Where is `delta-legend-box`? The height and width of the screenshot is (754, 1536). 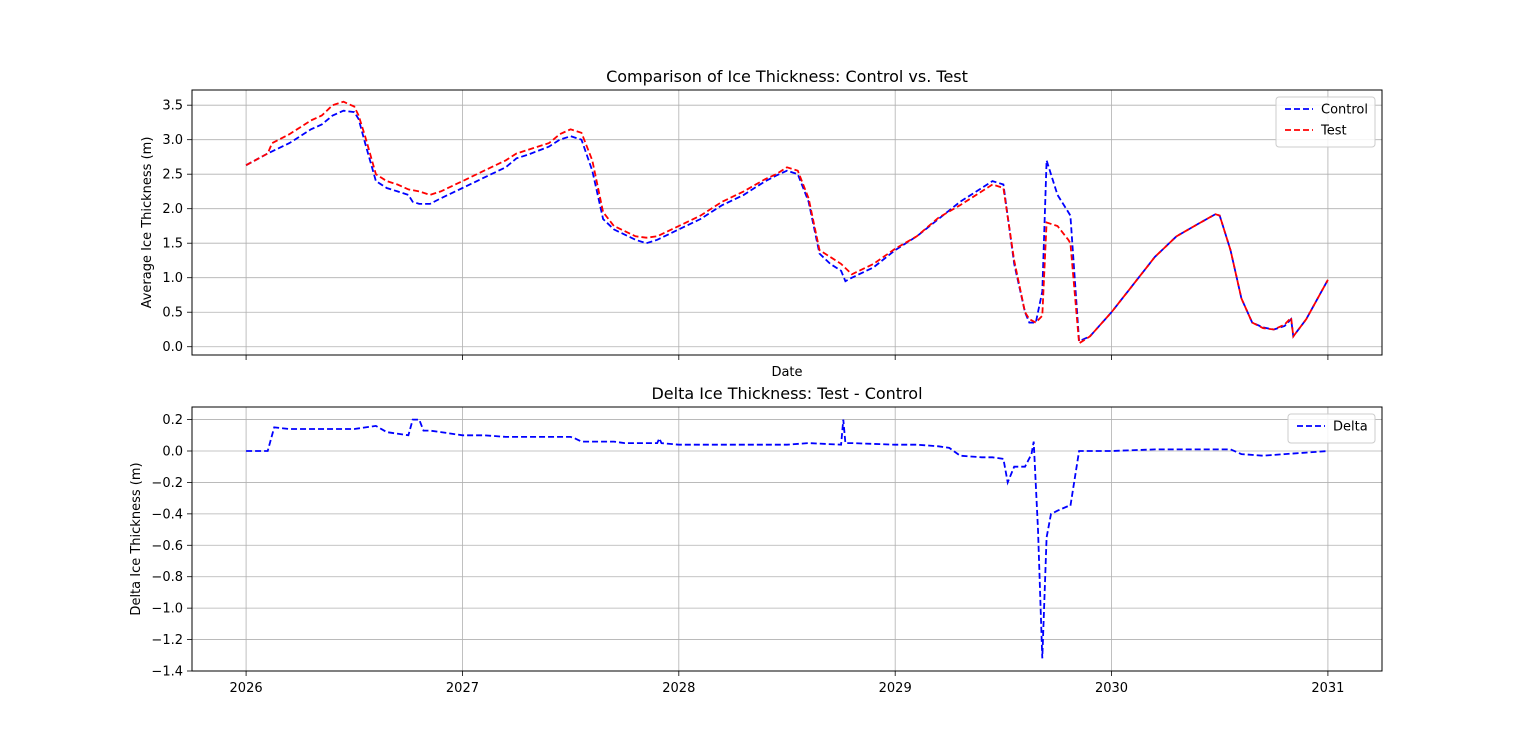
delta-legend-box is located at coordinates (1331, 428).